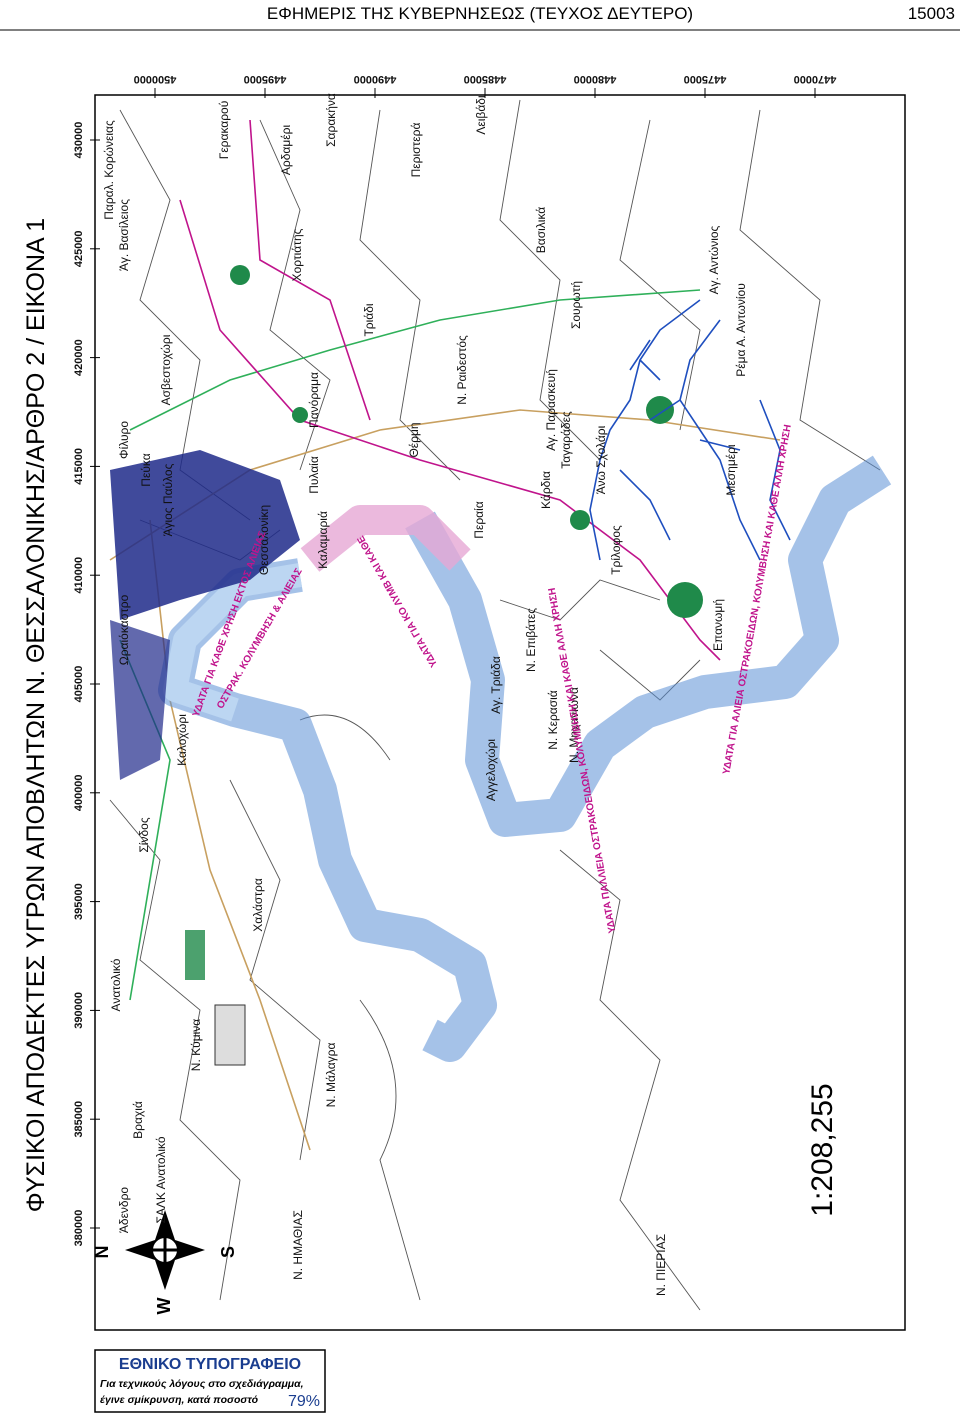  I want to click on place-label: Κάρδια, so click(546, 490).